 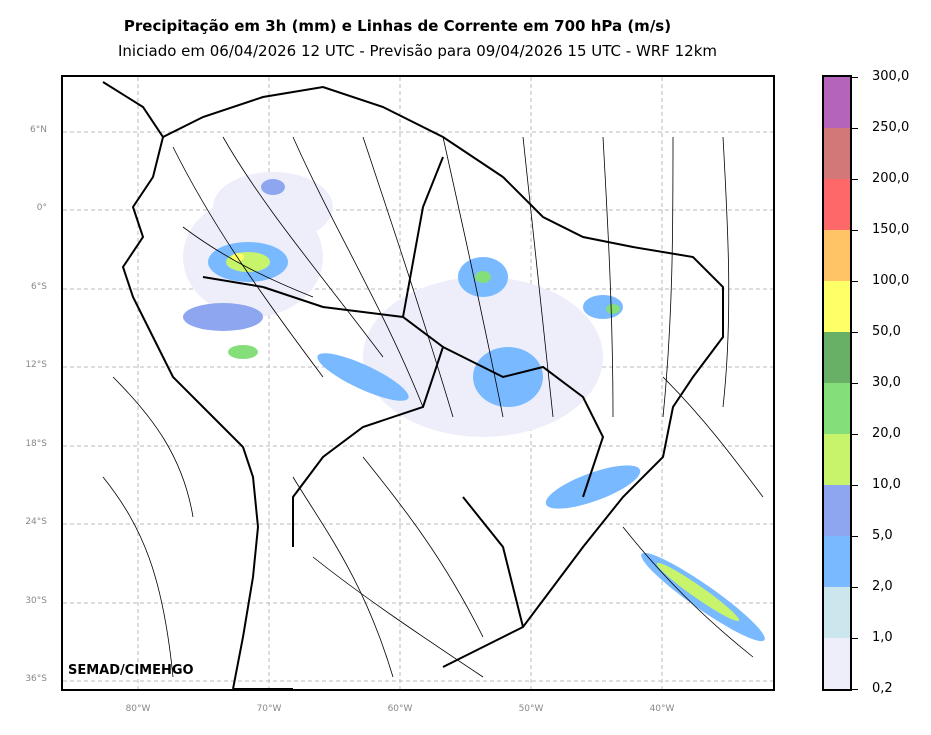 What do you see at coordinates (882, 637) in the screenshot?
I see `colorbar-tick-label: 1,0` at bounding box center [882, 637].